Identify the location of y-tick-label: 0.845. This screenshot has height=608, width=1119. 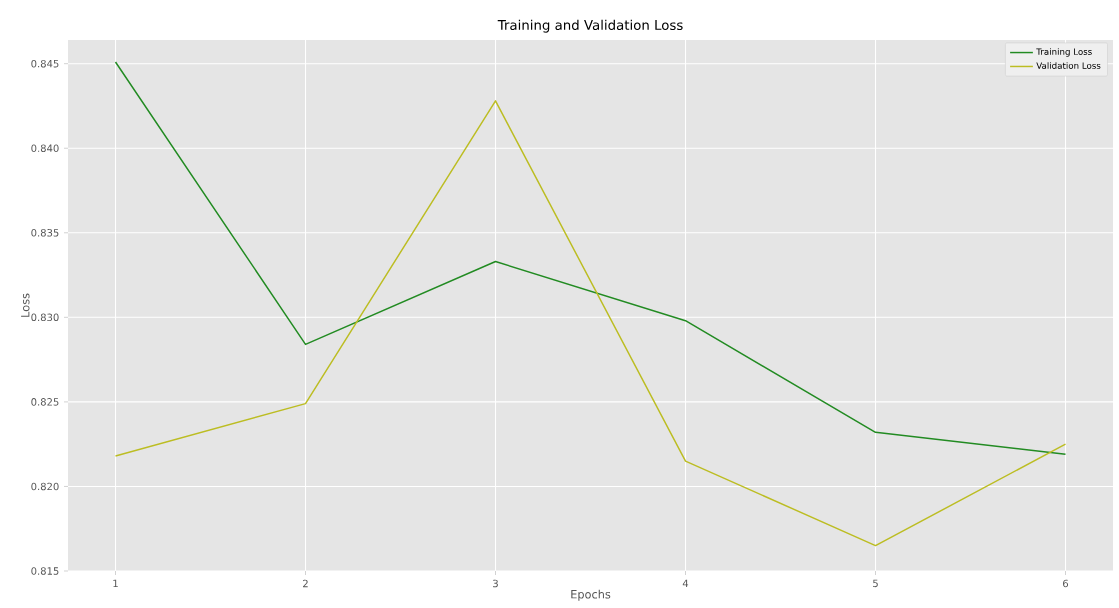
(45, 63).